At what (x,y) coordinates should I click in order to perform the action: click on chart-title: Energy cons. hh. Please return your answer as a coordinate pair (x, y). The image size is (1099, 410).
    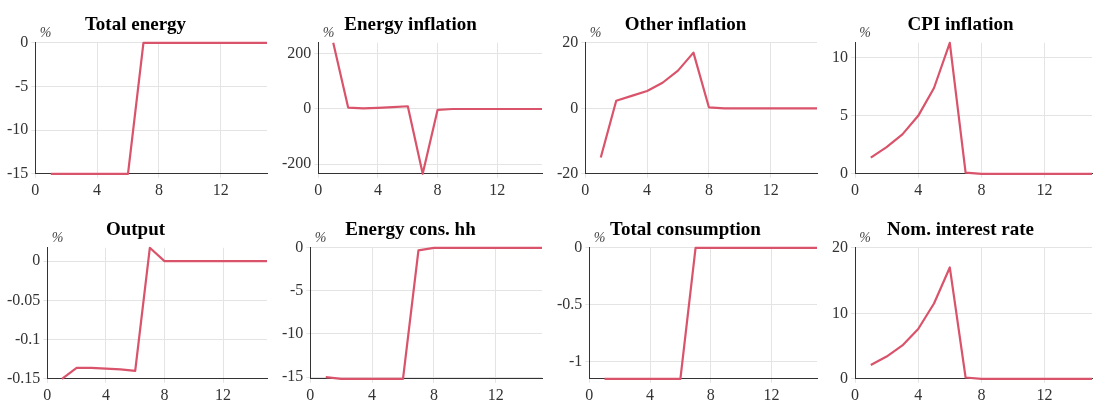
    Looking at the image, I should click on (411, 229).